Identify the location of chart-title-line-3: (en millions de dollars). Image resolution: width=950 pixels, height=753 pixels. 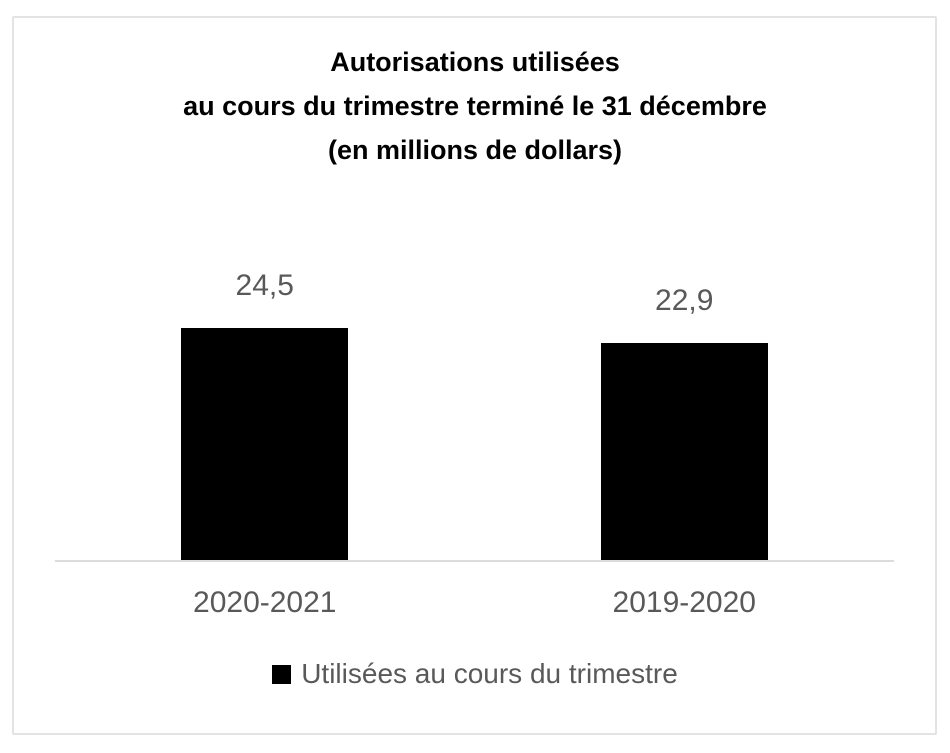
(475, 150).